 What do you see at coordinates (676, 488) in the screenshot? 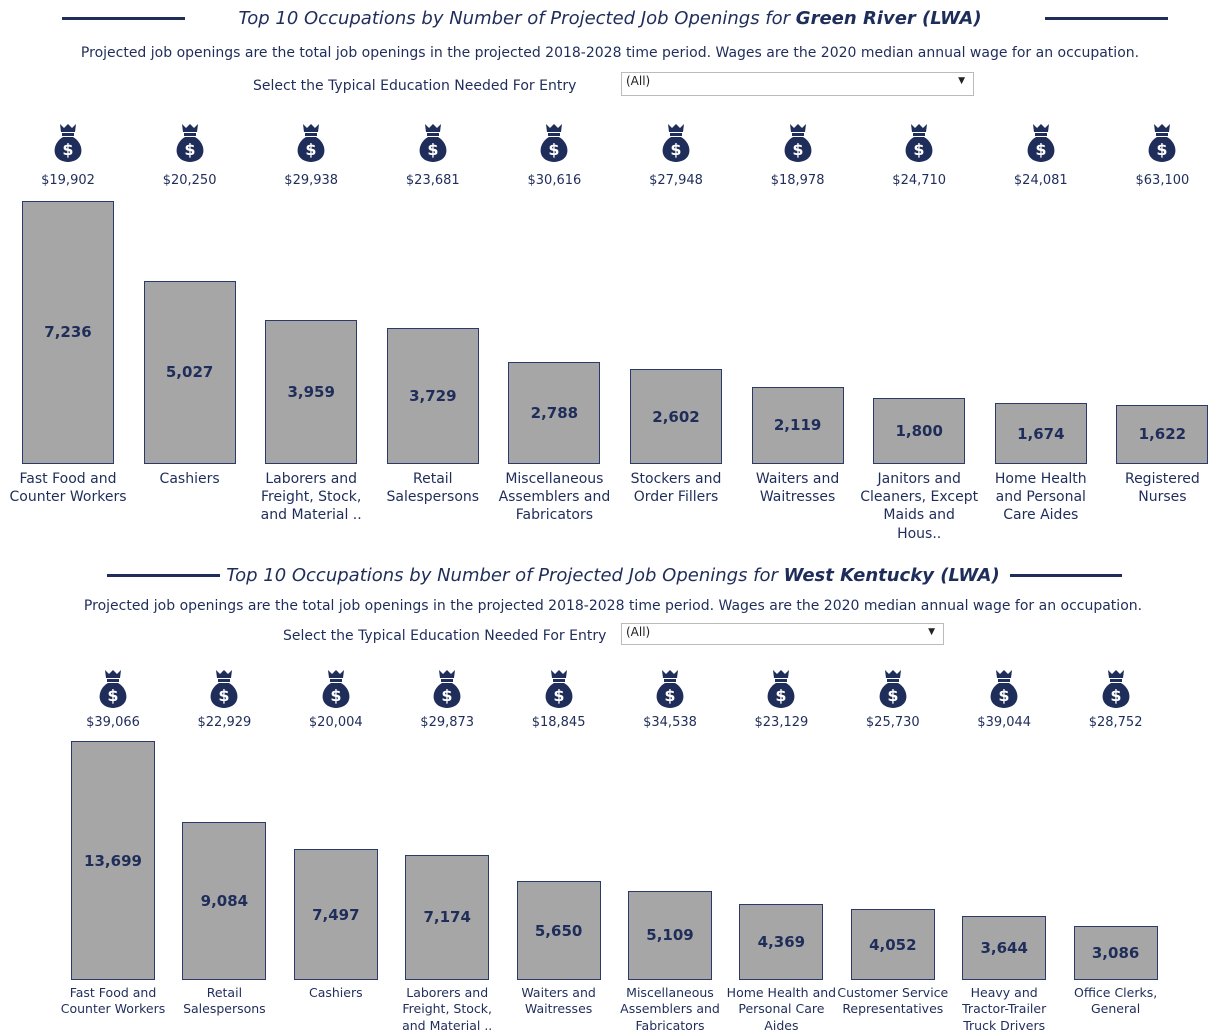
I see `category-label: Stockers and Order Fillers` at bounding box center [676, 488].